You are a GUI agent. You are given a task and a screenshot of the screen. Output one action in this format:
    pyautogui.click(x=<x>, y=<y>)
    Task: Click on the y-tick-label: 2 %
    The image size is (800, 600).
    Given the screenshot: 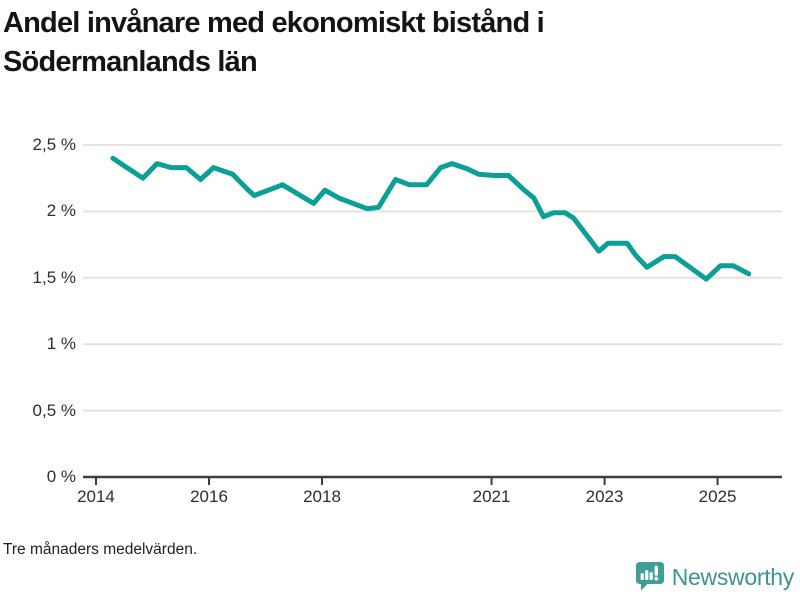 What is the action you would take?
    pyautogui.click(x=61, y=211)
    